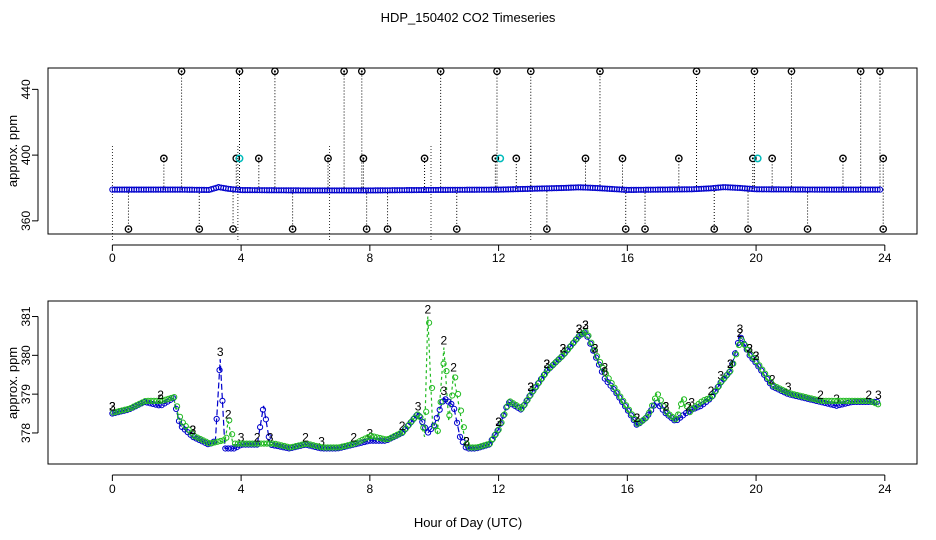 This screenshot has width=936, height=540. Describe the element at coordinates (499, 258) in the screenshot. I see `top-x-tick-label: 12` at that location.